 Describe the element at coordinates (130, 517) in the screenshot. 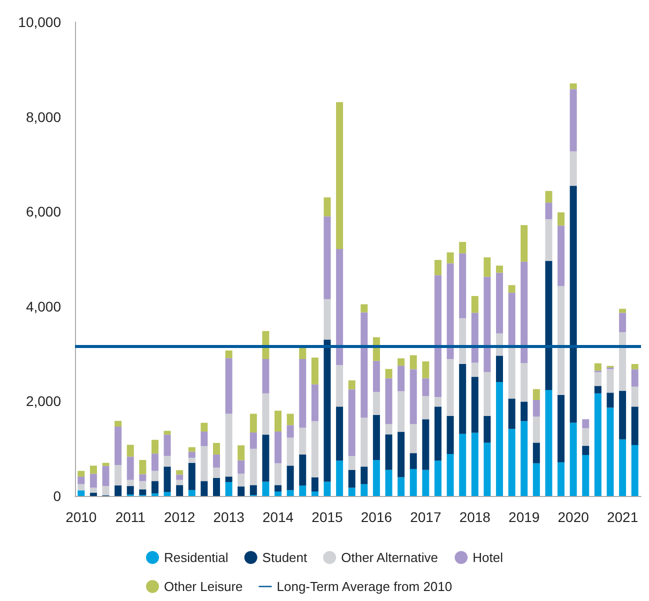

I see `x-tick-label: 2011` at that location.